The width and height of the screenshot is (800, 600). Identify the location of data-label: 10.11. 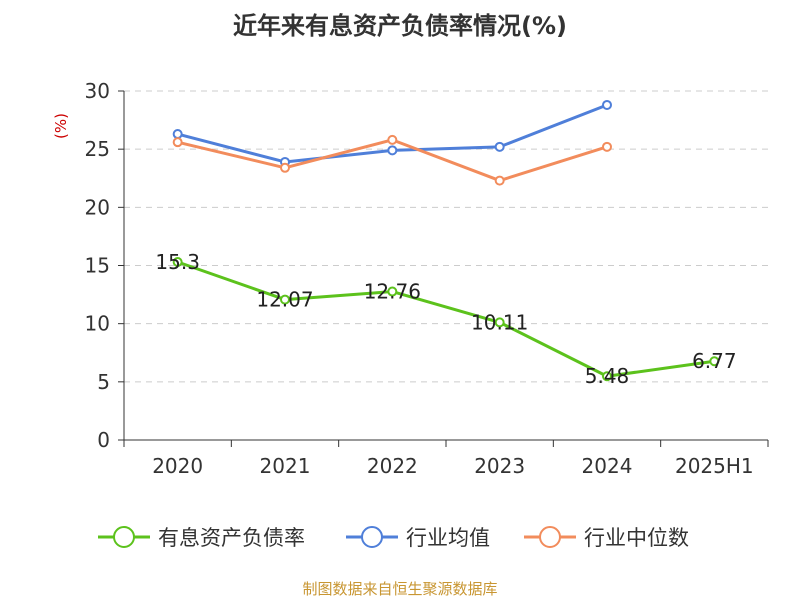
(499, 322).